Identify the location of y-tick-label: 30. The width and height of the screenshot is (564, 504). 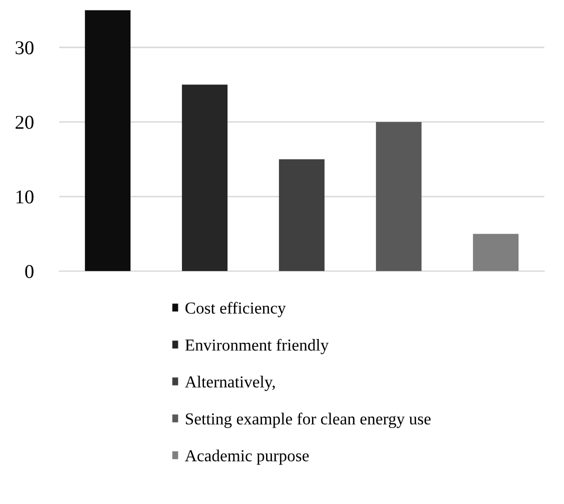
(25, 47).